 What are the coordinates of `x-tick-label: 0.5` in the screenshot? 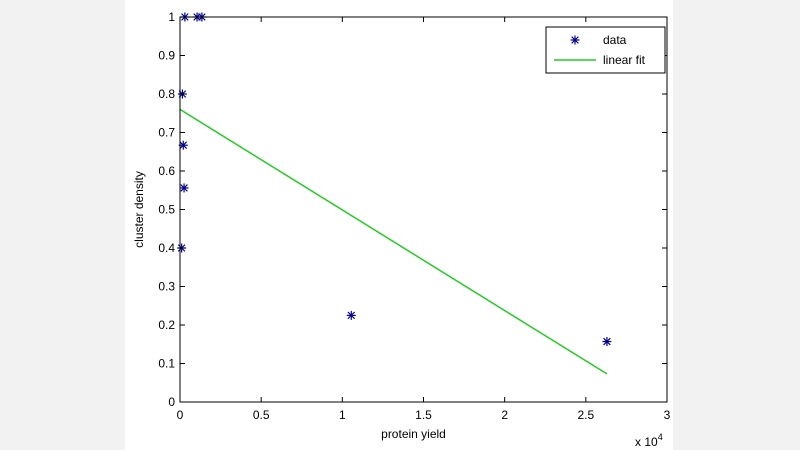 It's located at (261, 415).